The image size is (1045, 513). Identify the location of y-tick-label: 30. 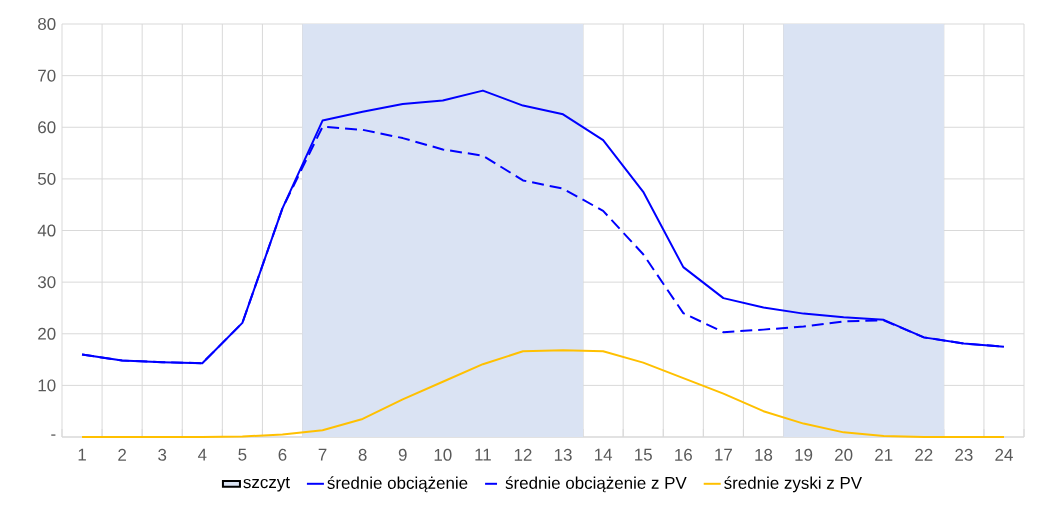
(46, 282).